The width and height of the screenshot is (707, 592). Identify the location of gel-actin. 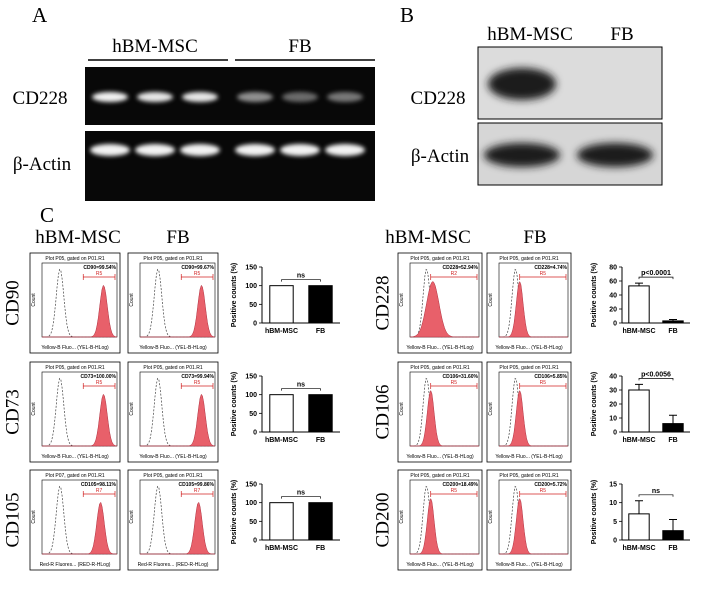
(230, 166).